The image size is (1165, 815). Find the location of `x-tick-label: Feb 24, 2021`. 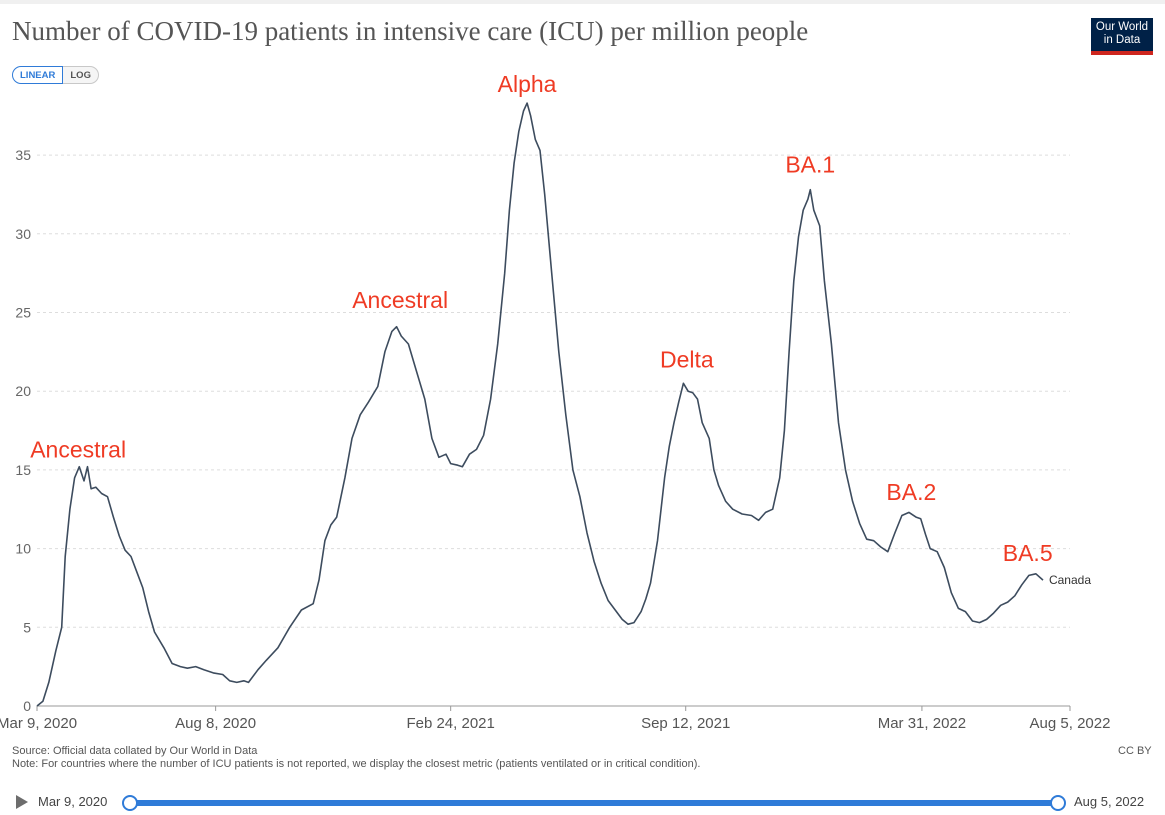

x-tick-label: Feb 24, 2021 is located at coordinates (450, 723).